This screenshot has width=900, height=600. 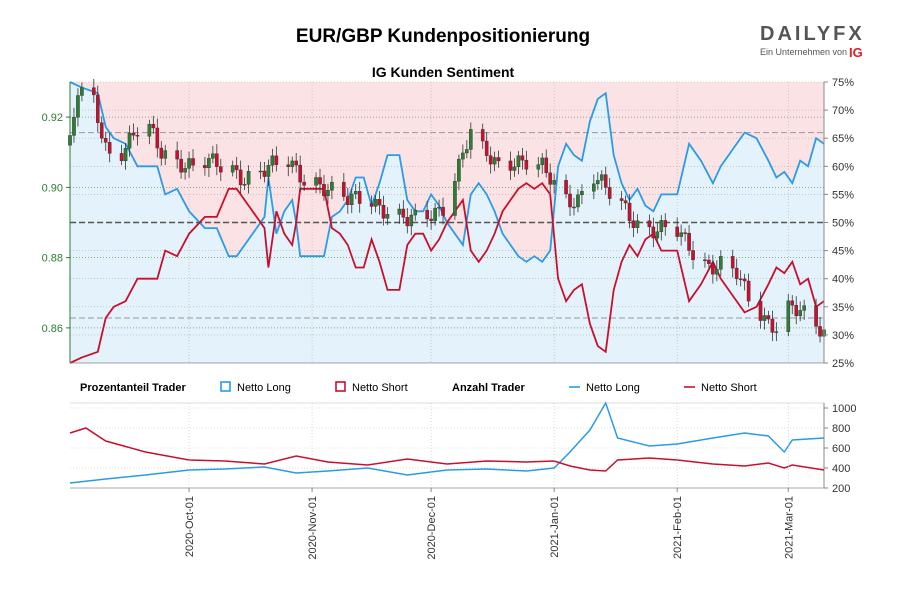 What do you see at coordinates (340, 386) in the screenshot?
I see `legend-short-box` at bounding box center [340, 386].